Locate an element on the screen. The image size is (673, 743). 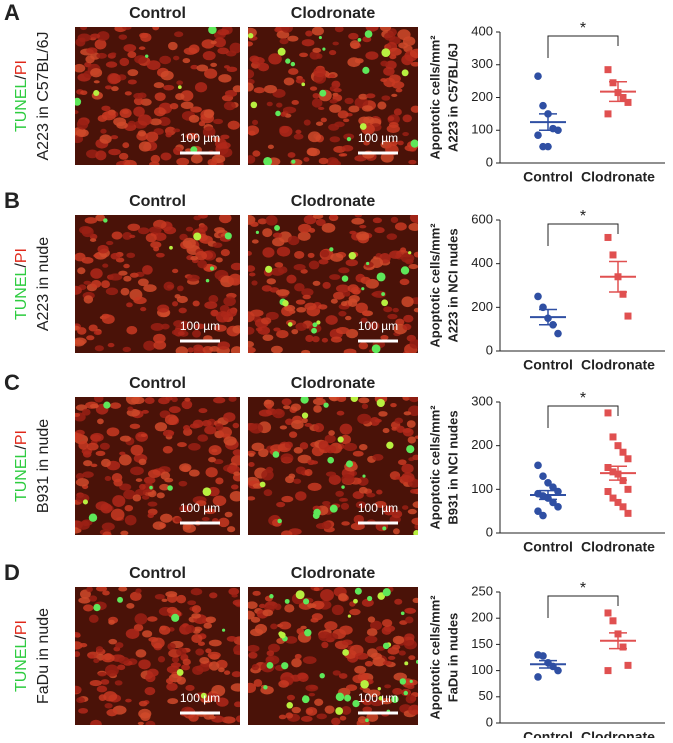
stain-part: / is located at coordinates (21, 265).